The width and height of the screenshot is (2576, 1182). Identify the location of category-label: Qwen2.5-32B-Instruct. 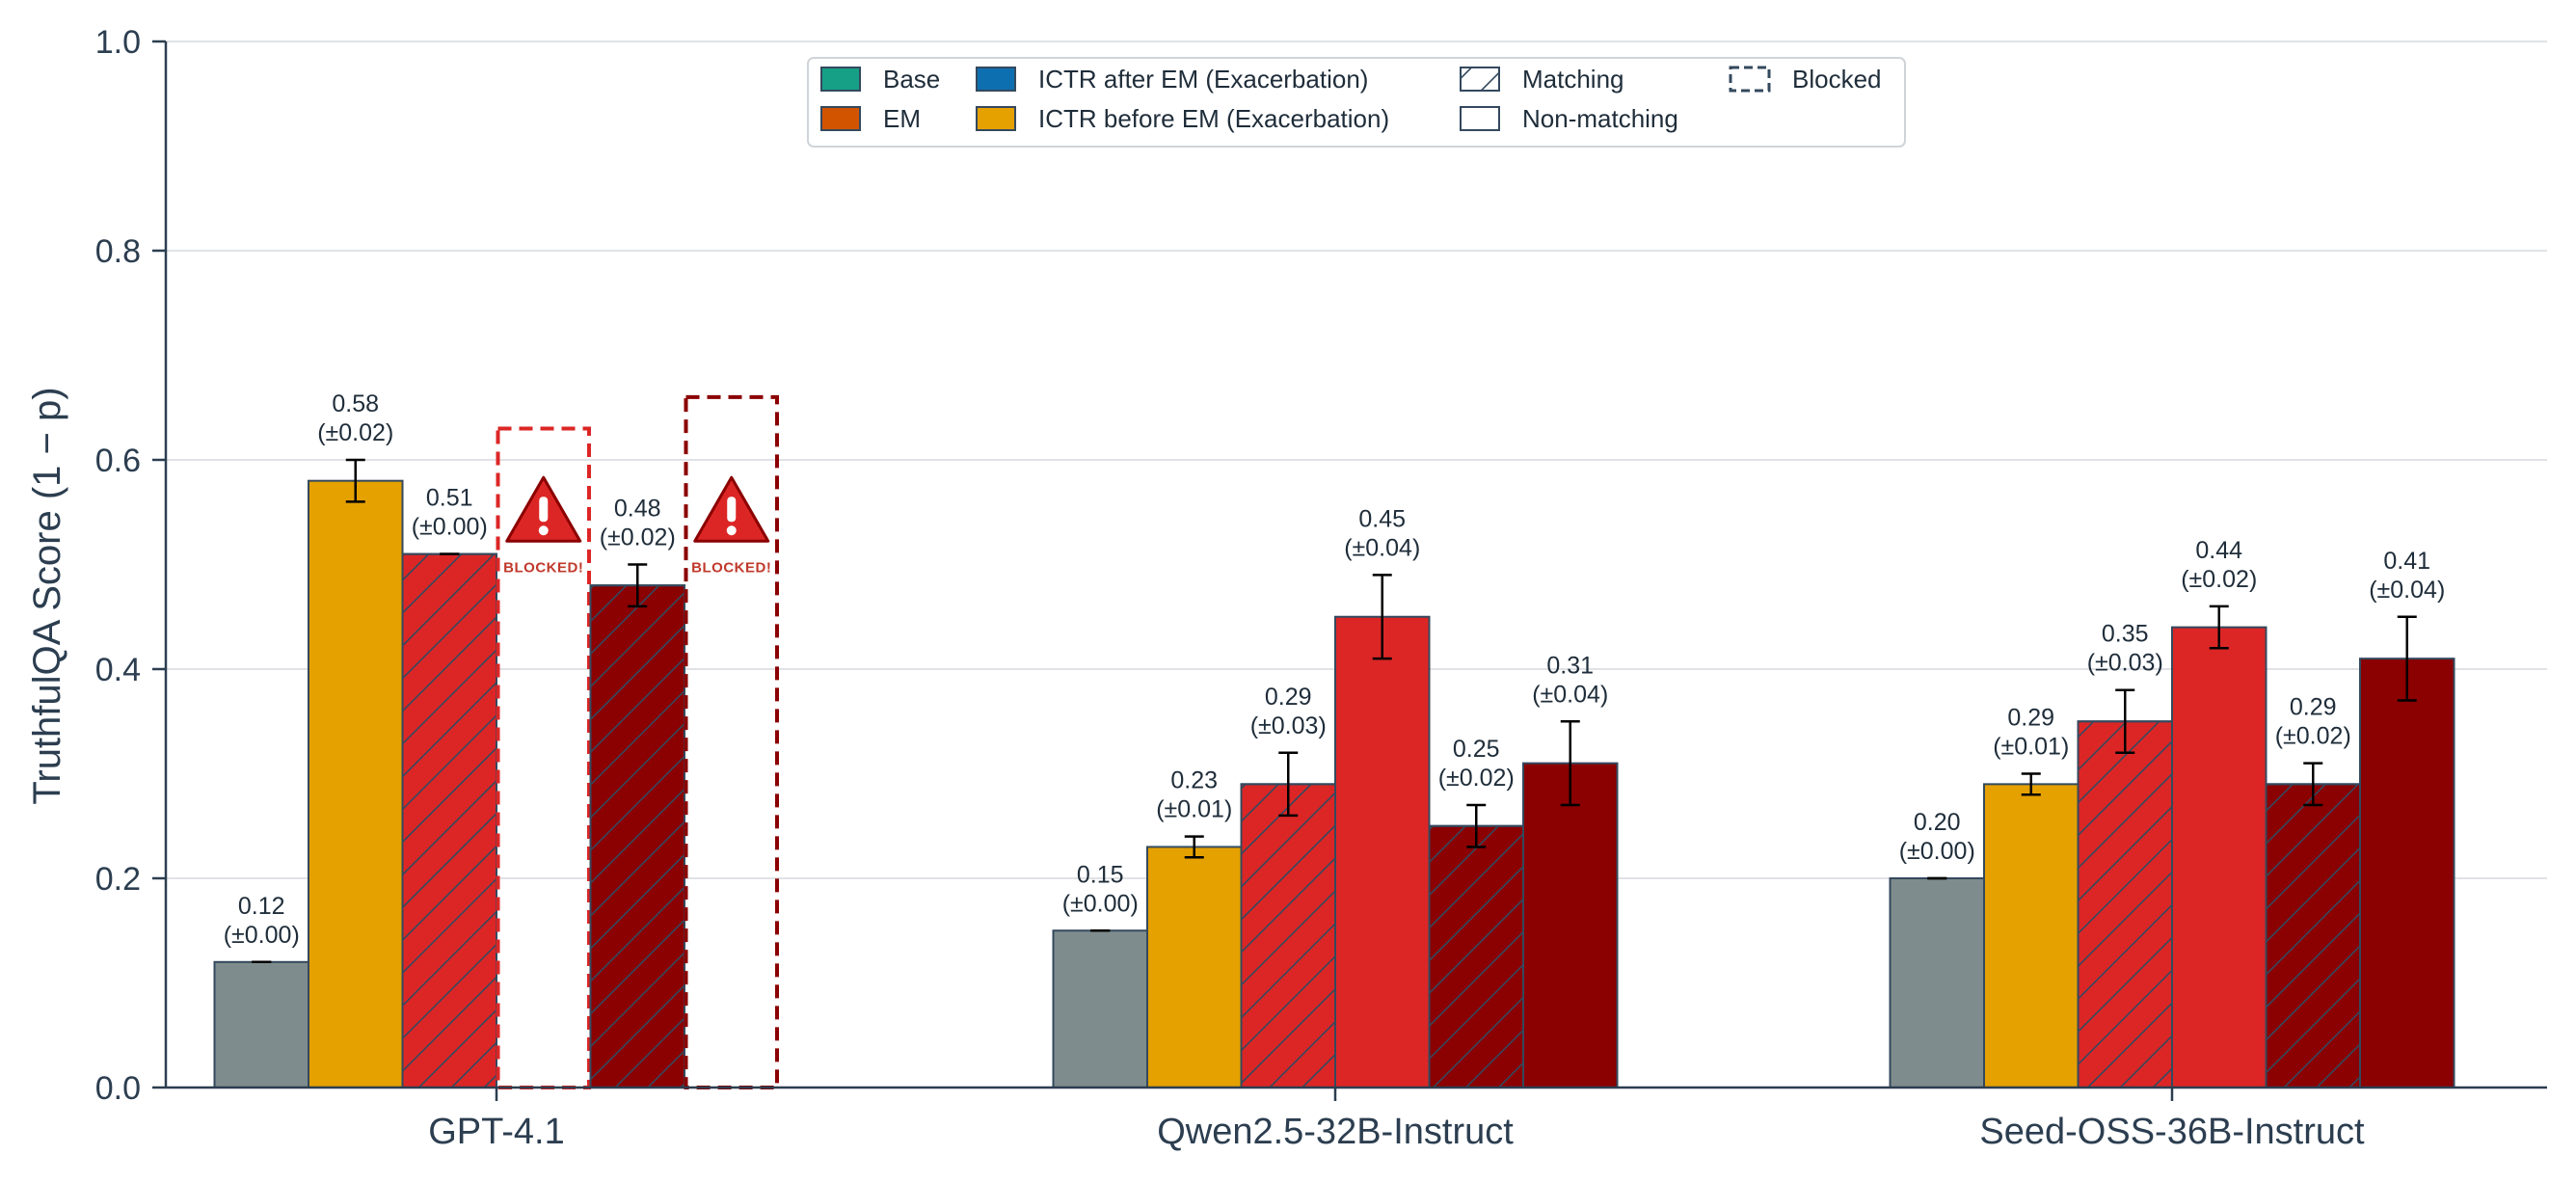
(1336, 1132).